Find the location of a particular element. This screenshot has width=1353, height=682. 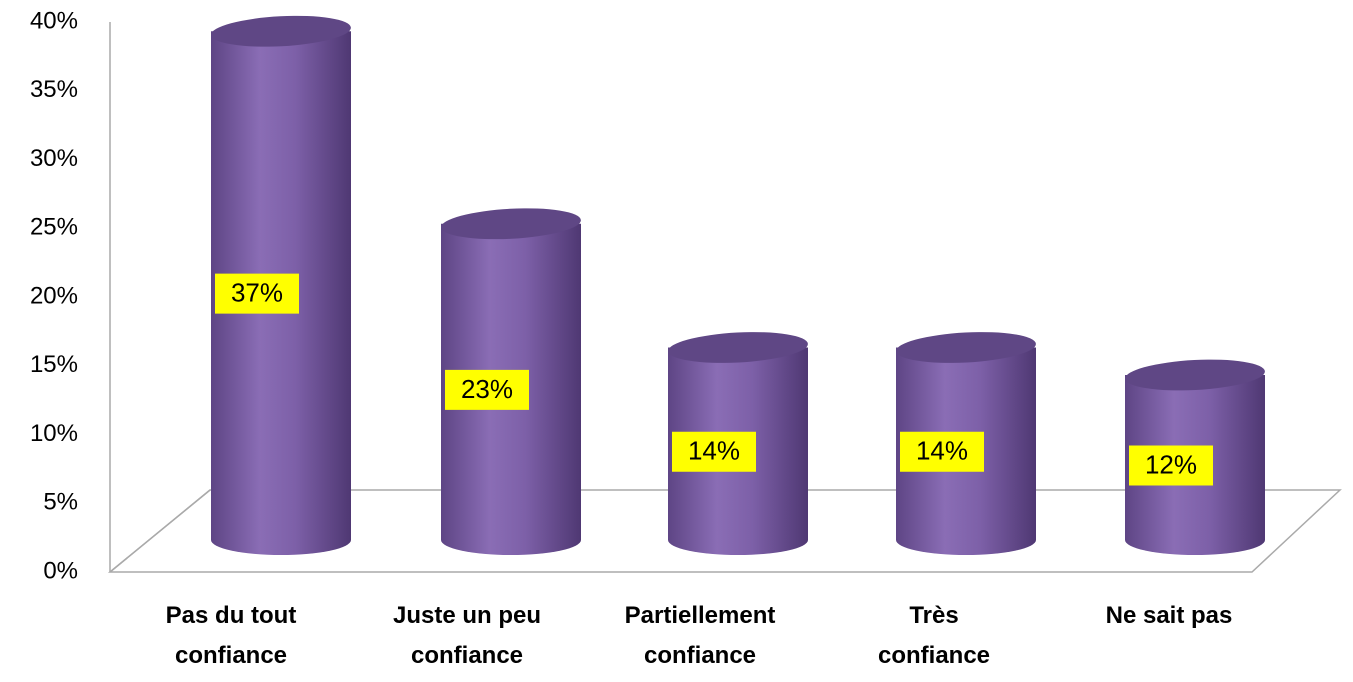

value-label: 23% is located at coordinates (487, 389).